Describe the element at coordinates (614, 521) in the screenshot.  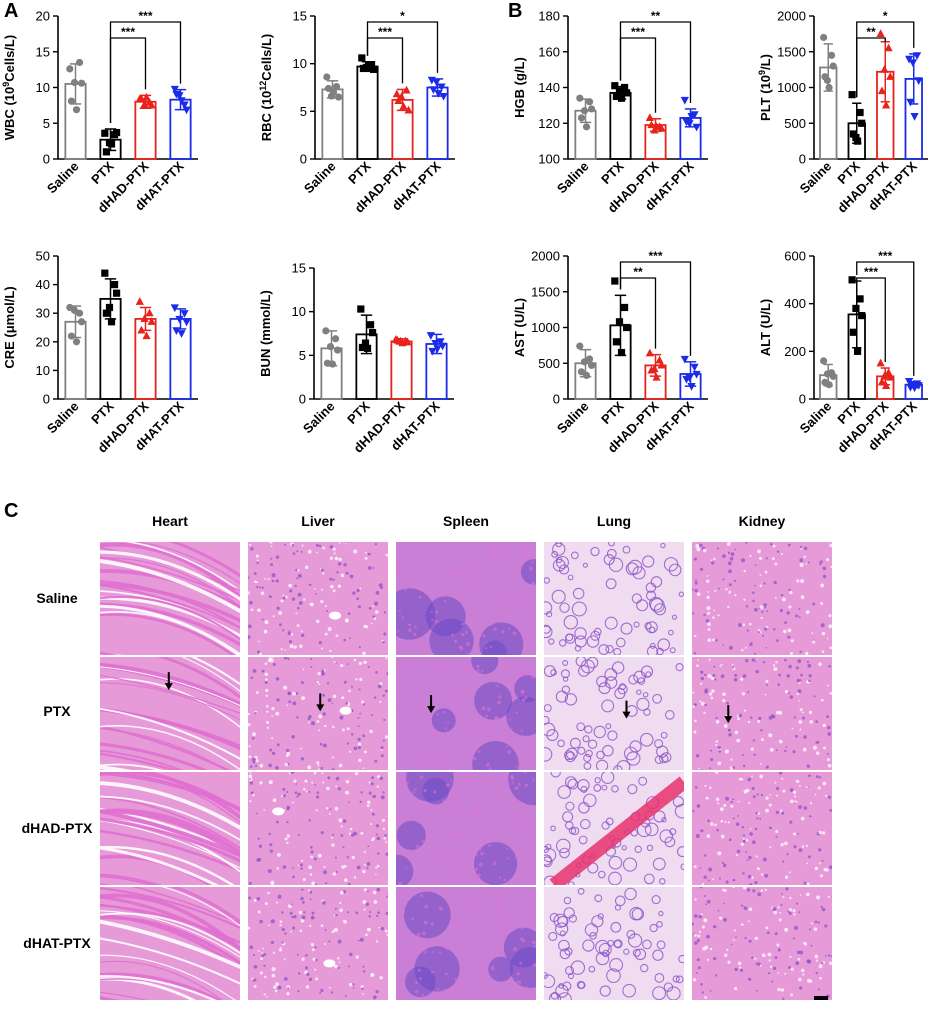
I see `column-label-lung: Lung` at that location.